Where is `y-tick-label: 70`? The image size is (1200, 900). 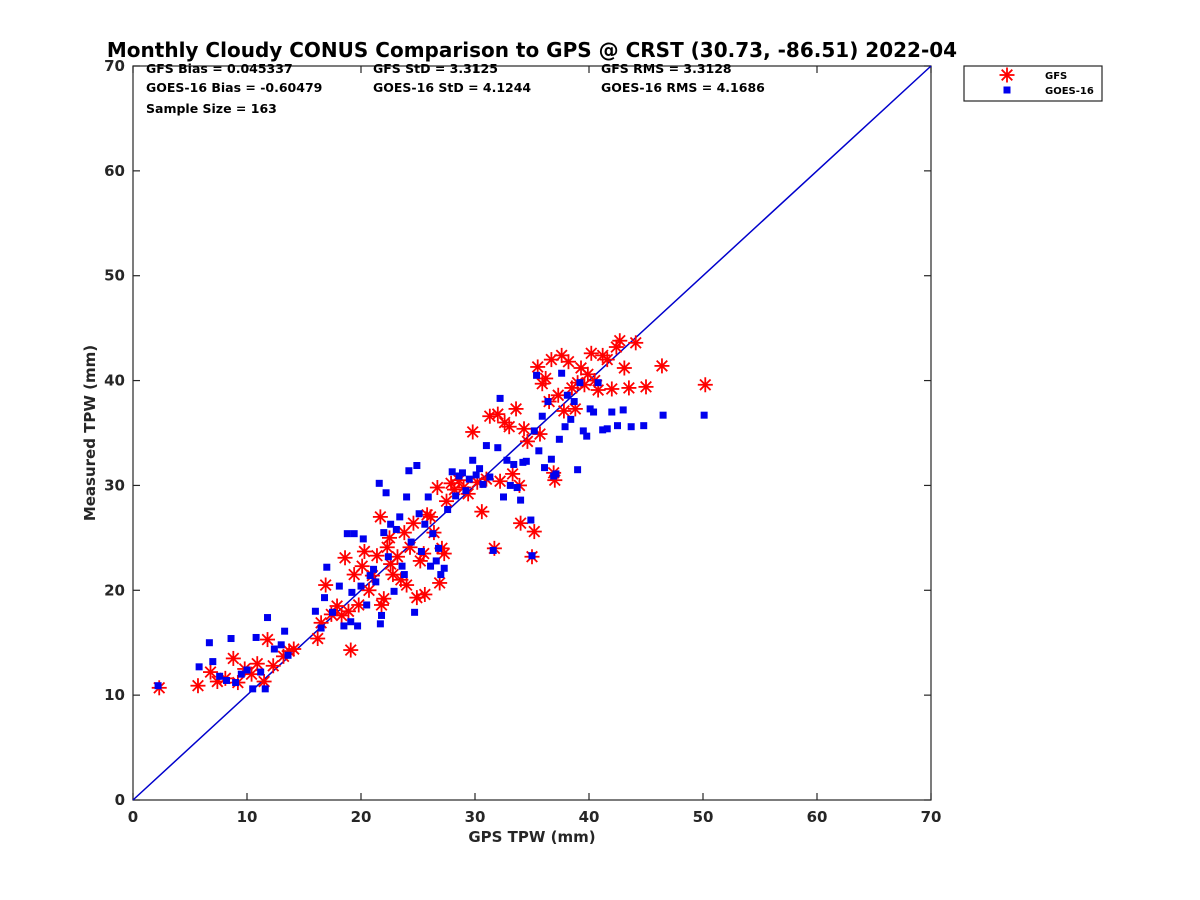
y-tick-label: 70 is located at coordinates (114, 66).